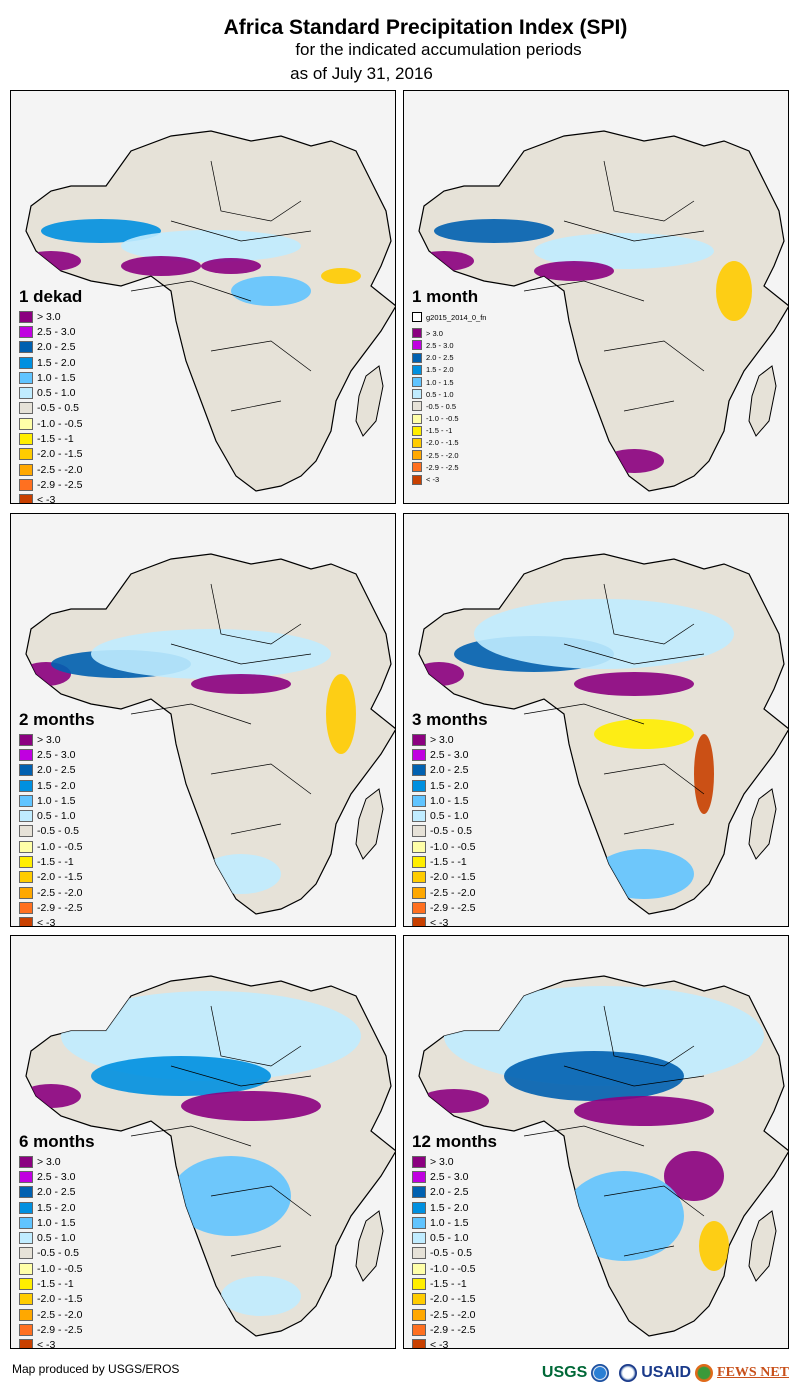  I want to click on legend-item: 2.0 - 2.5, so click(444, 770).